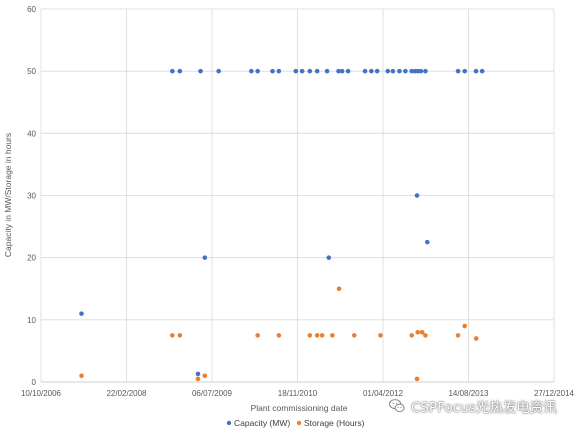  I want to click on y-tick-label: 50, so click(31, 71).